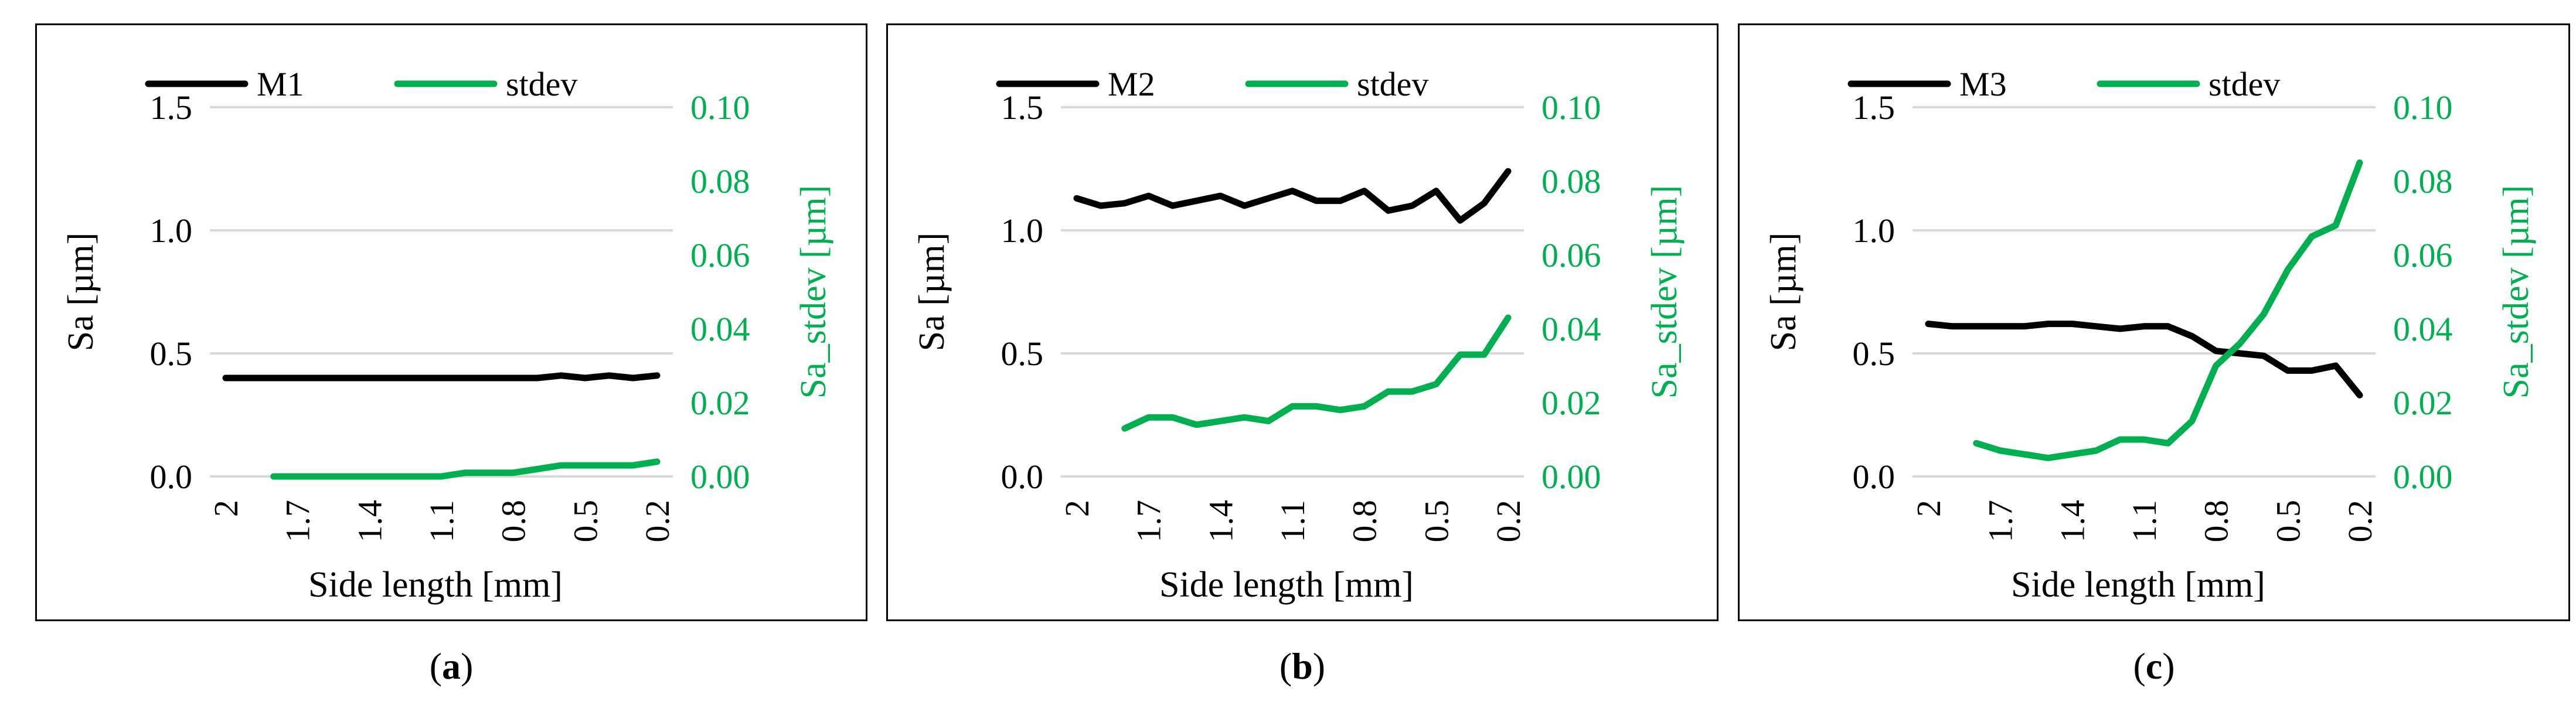 This screenshot has height=722, width=2576. What do you see at coordinates (441, 377) in the screenshot?
I see `series-line-M1` at bounding box center [441, 377].